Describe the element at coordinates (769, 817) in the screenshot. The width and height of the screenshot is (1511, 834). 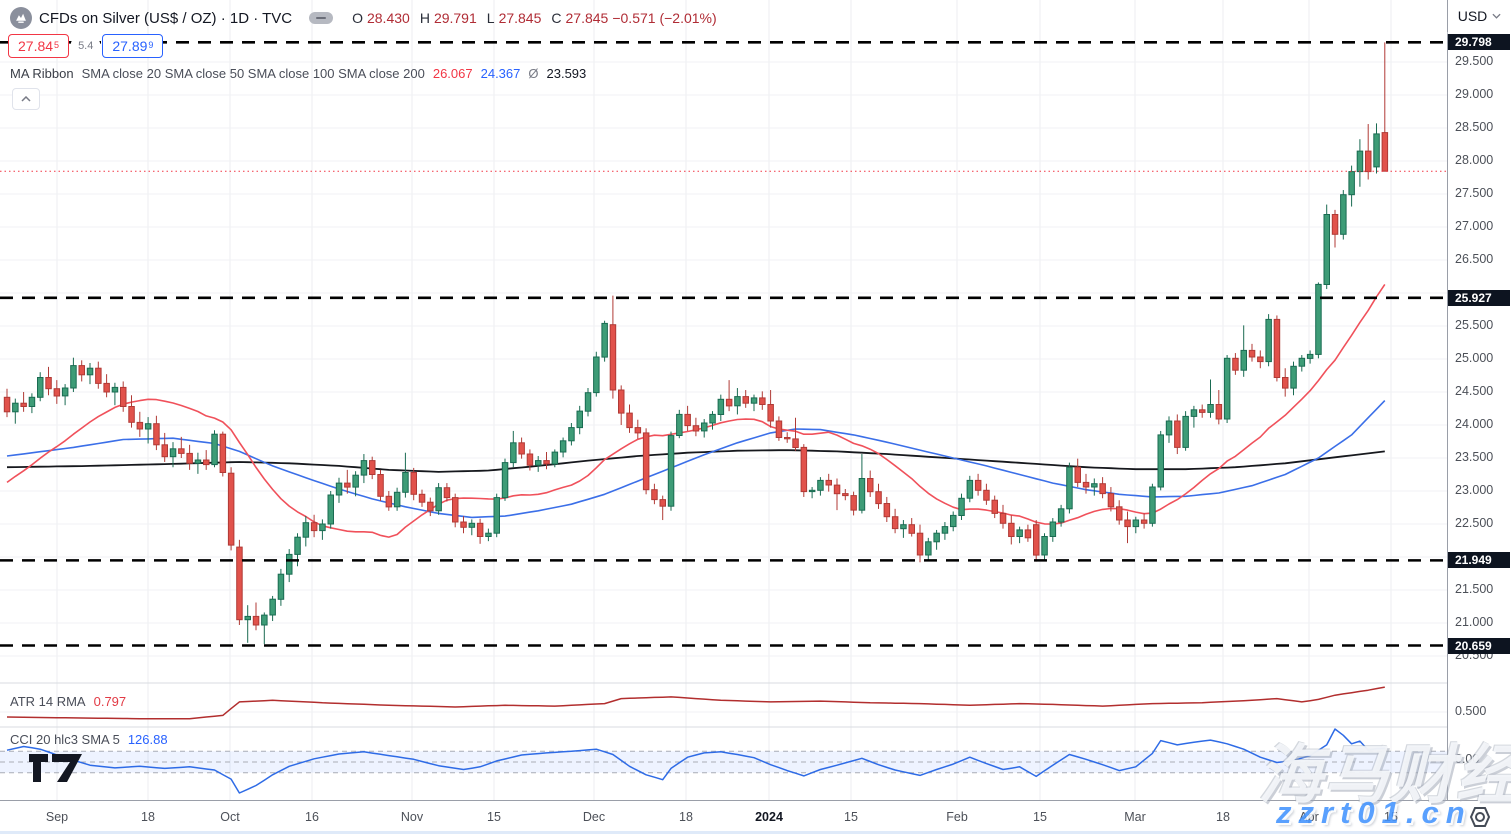
I see `time-axis-label: 2024` at that location.